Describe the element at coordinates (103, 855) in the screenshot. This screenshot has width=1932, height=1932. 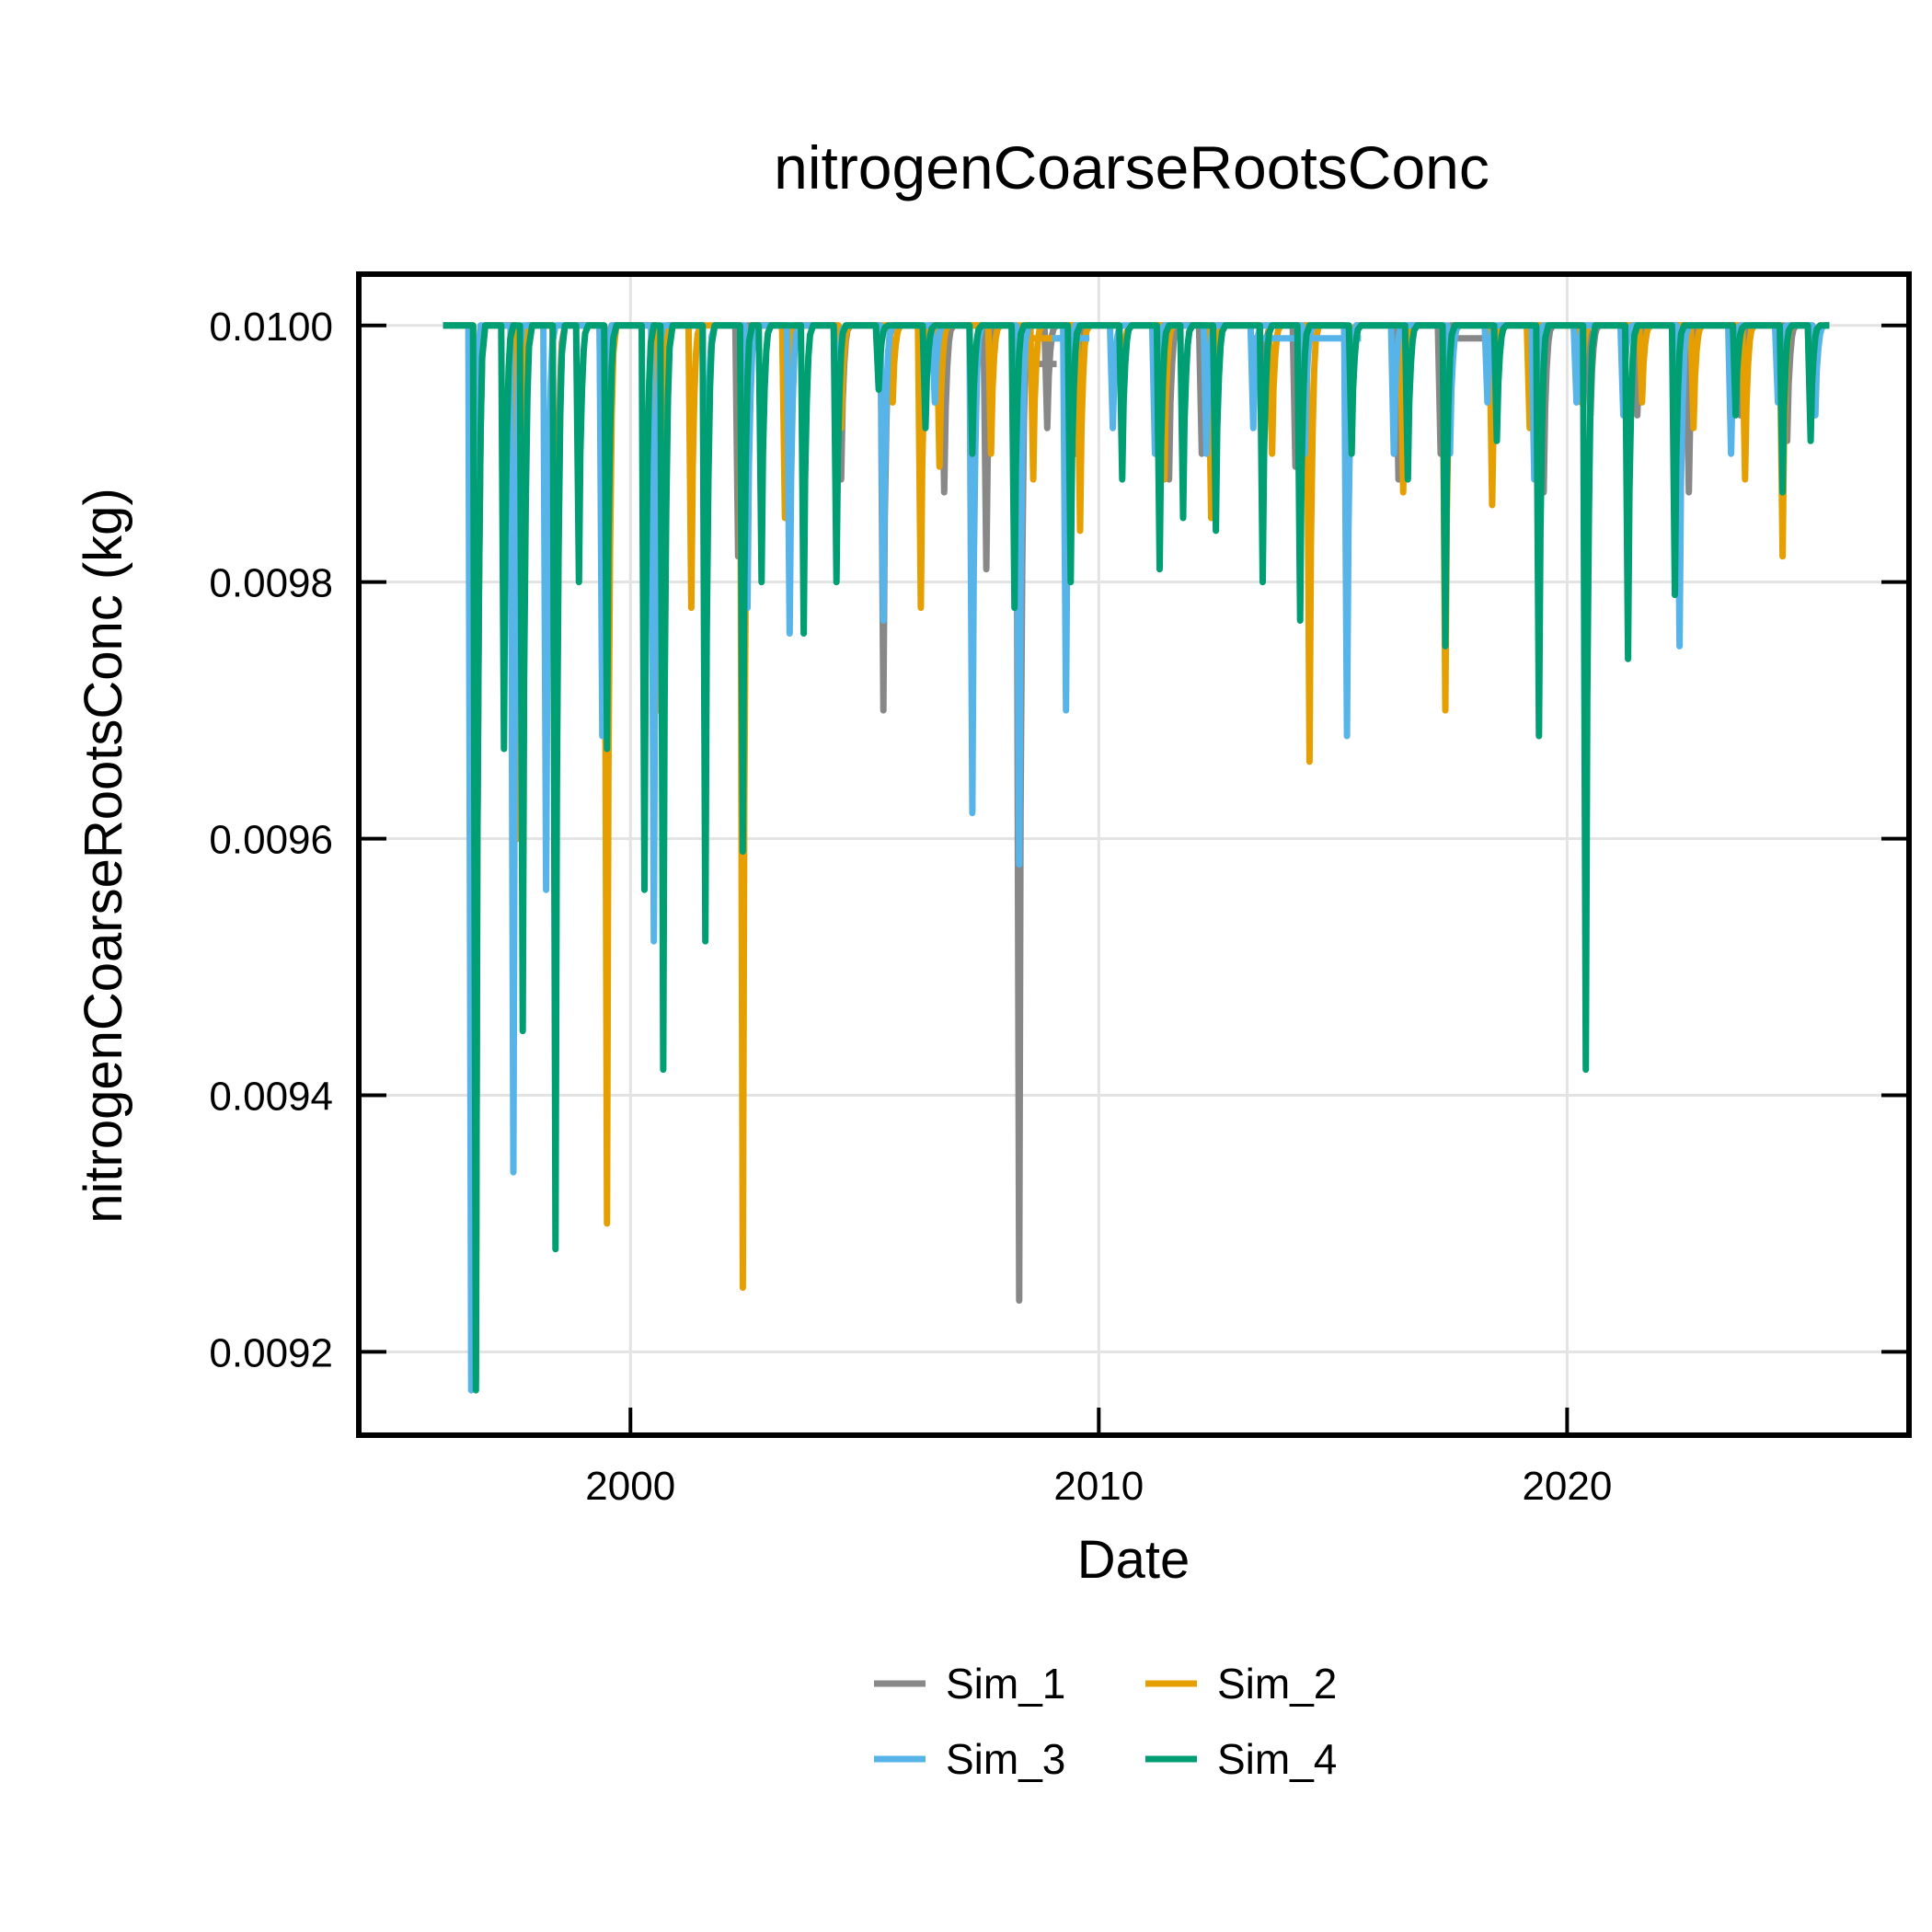
I see `y-axis-label: nitrogenCoarseRootsConc (kg)` at that location.